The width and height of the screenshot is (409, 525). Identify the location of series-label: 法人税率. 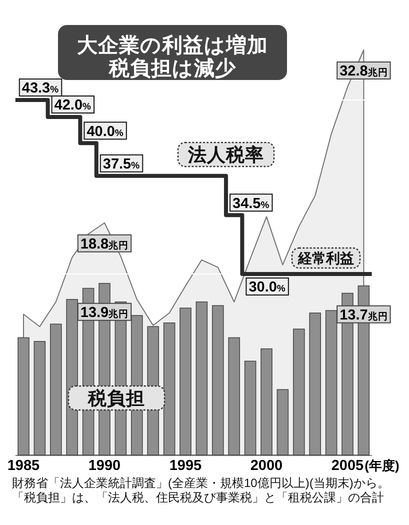
(225, 155).